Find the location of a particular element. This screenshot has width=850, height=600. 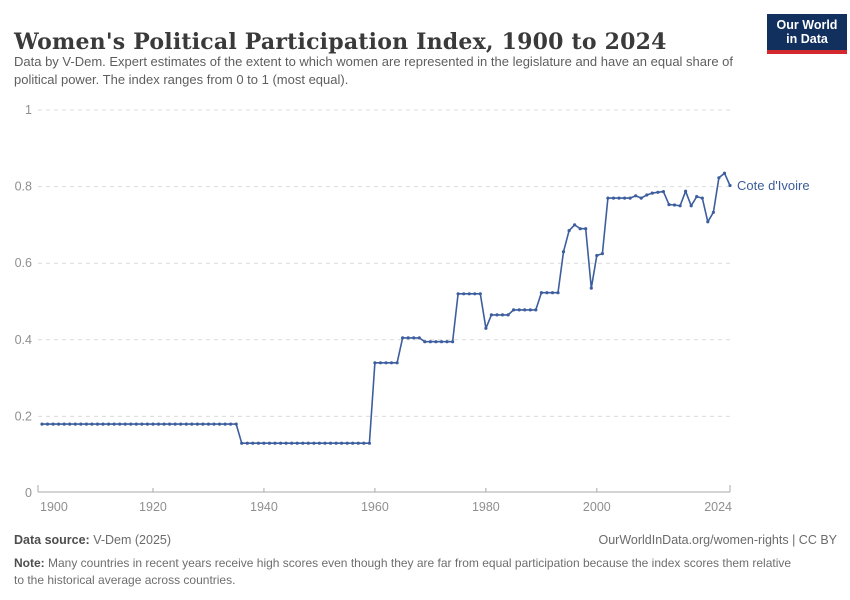

entity-label: Cote d'Ivoire is located at coordinates (773, 185).